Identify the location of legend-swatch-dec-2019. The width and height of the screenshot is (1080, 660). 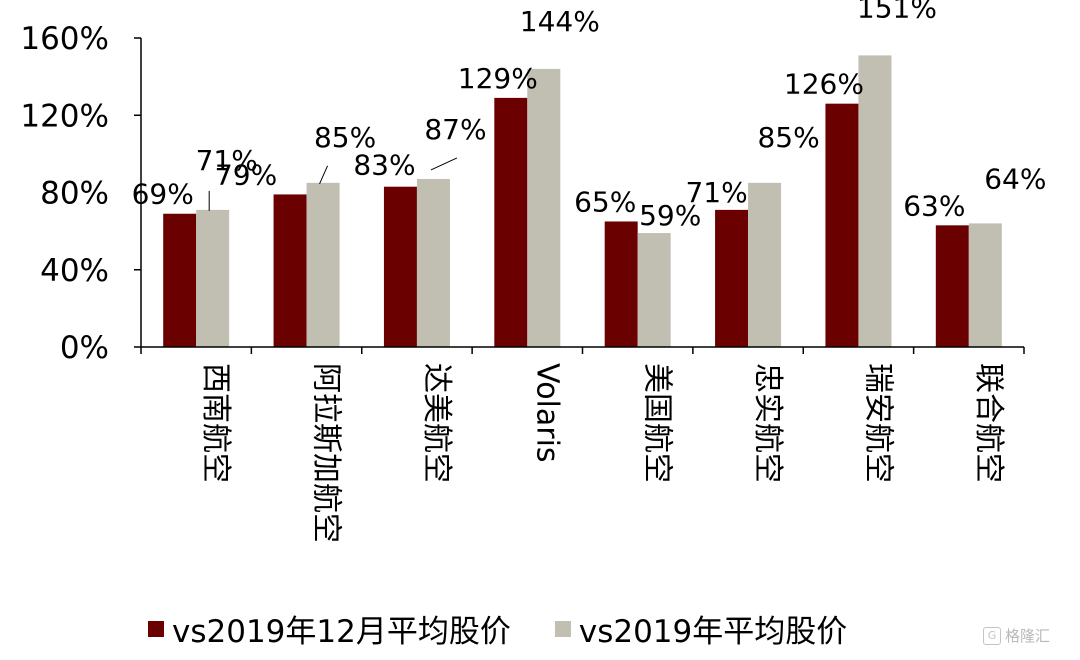
(156, 628).